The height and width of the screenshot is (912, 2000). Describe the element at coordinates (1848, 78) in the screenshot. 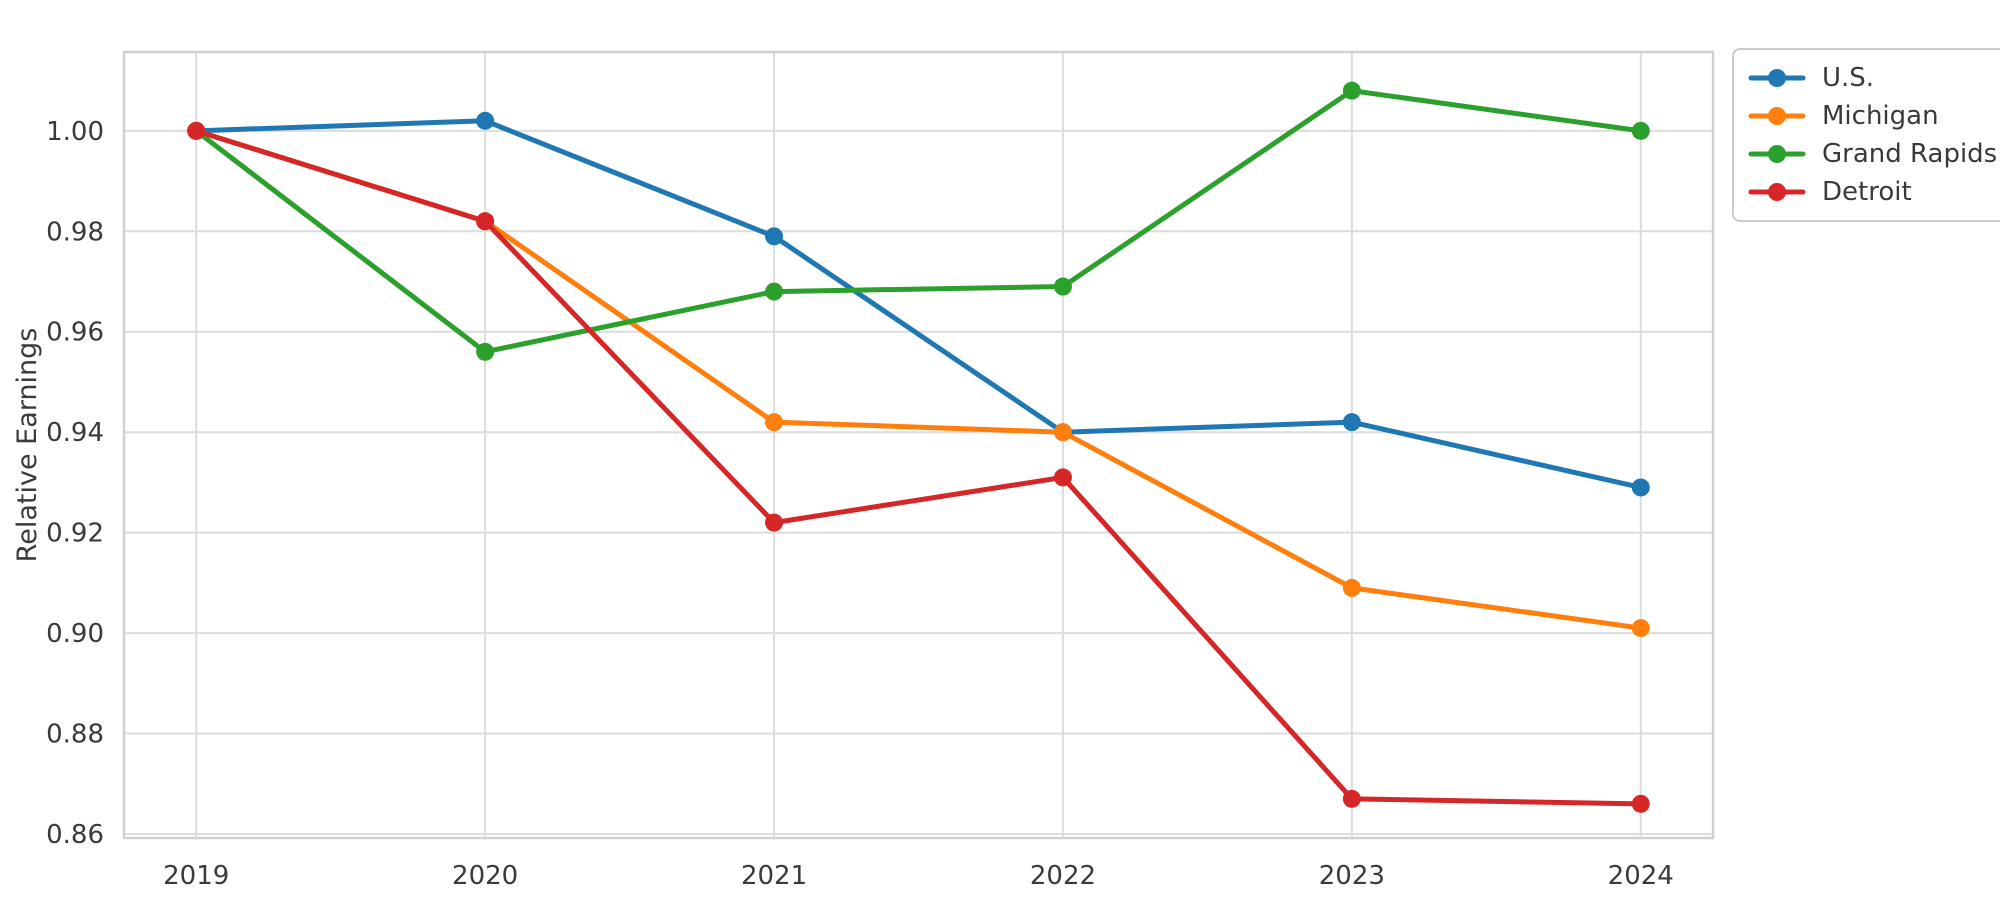

I see `legend-item-label: U.S.` at that location.